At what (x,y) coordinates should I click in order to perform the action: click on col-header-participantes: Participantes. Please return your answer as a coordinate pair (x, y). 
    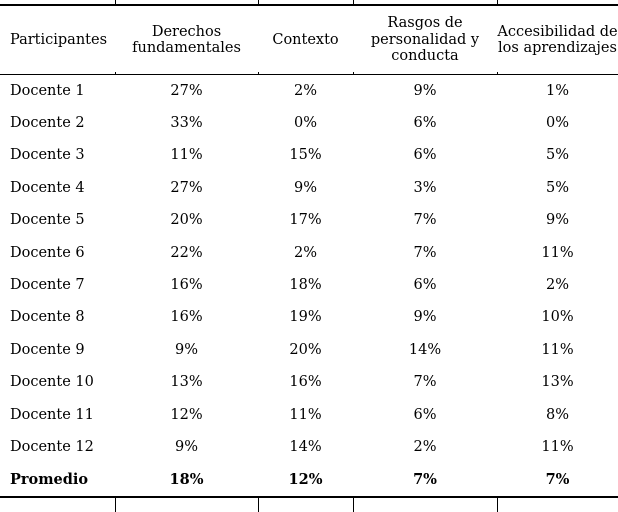
    Looking at the image, I should click on (59, 39).